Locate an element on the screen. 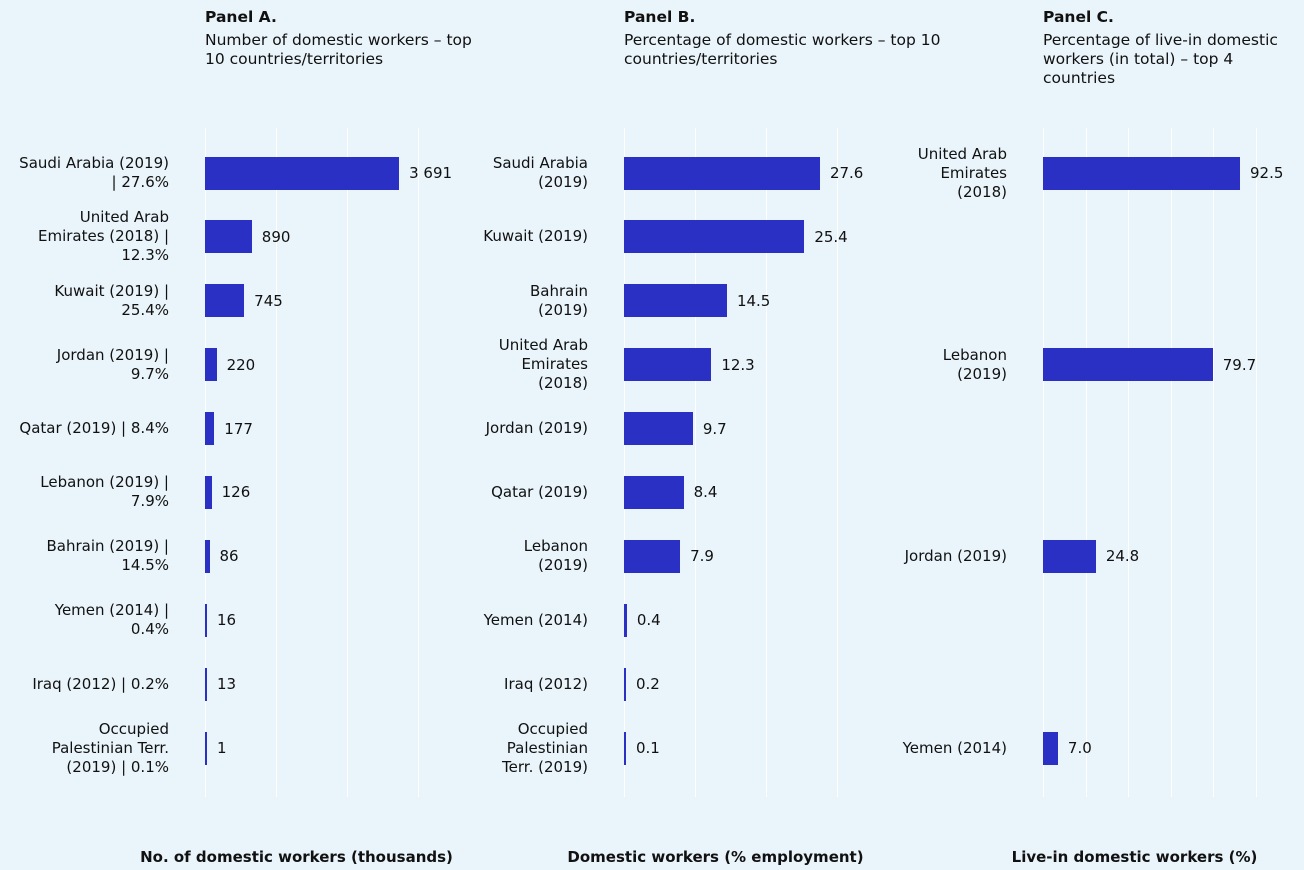 The image size is (1304, 870). value-label: 27.6 is located at coordinates (846, 173).